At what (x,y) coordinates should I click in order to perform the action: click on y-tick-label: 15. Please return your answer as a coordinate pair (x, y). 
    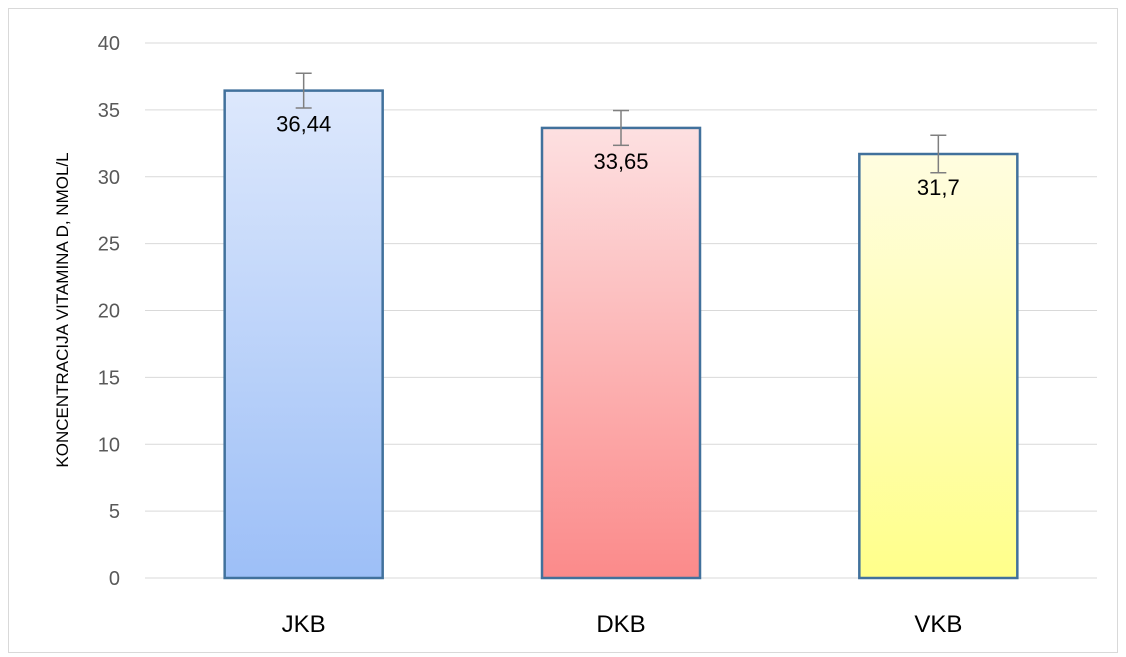
    Looking at the image, I should click on (109, 378).